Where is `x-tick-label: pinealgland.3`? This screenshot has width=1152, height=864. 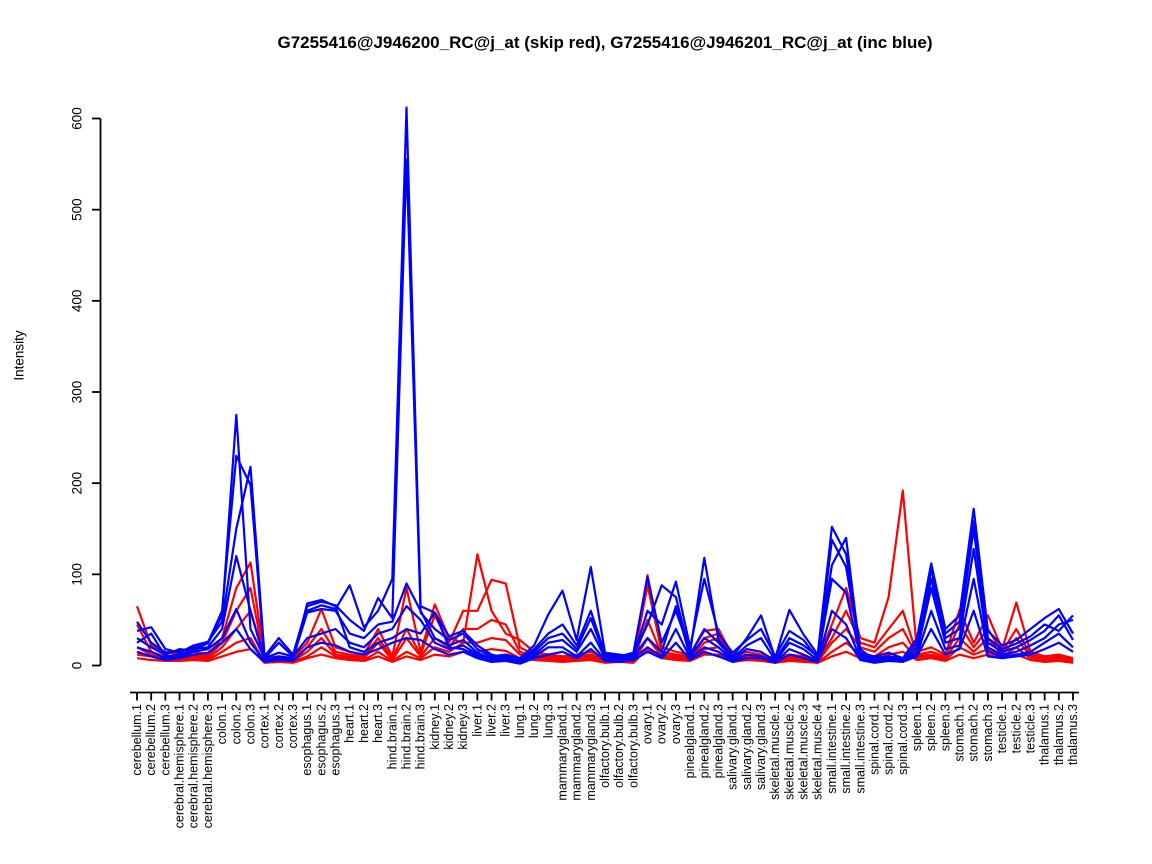 x-tick-label: pinealgland.3 is located at coordinates (718, 741).